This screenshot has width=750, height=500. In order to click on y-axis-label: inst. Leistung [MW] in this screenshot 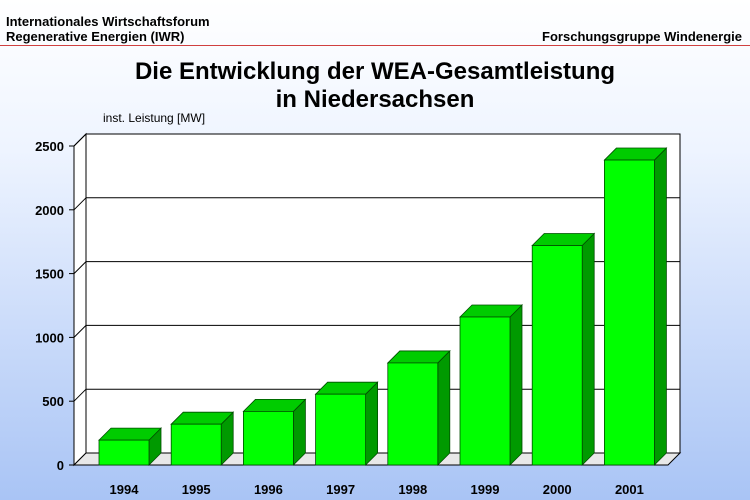, I will do `click(154, 118)`.